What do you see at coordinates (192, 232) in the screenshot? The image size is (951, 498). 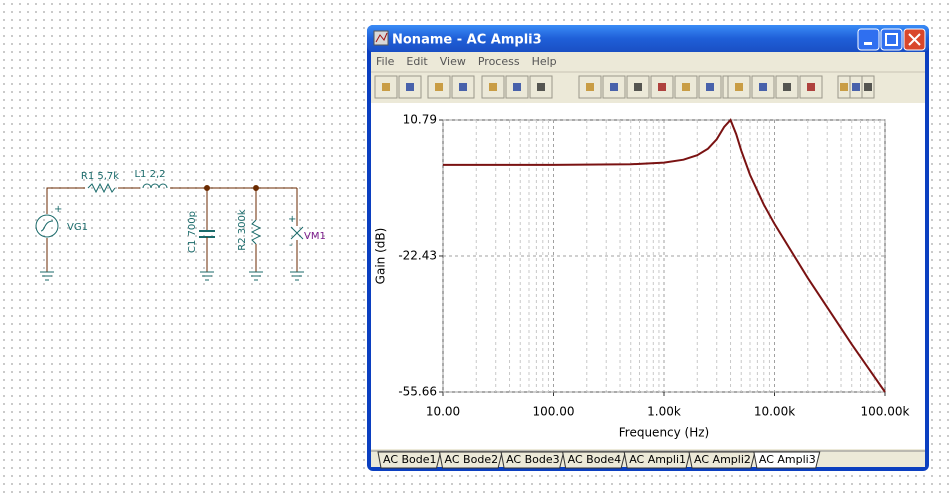 I see `label-c1: C1 700p` at bounding box center [192, 232].